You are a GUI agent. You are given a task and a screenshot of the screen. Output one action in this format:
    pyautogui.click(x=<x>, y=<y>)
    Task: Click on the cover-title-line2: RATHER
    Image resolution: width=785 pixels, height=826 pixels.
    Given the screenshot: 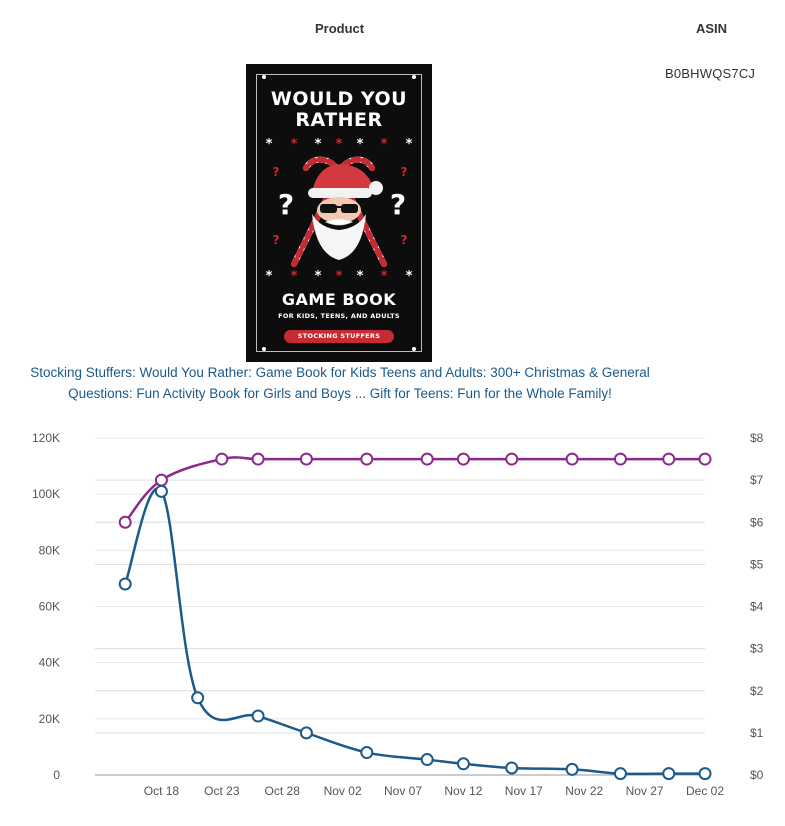 What is the action you would take?
    pyautogui.click(x=339, y=120)
    